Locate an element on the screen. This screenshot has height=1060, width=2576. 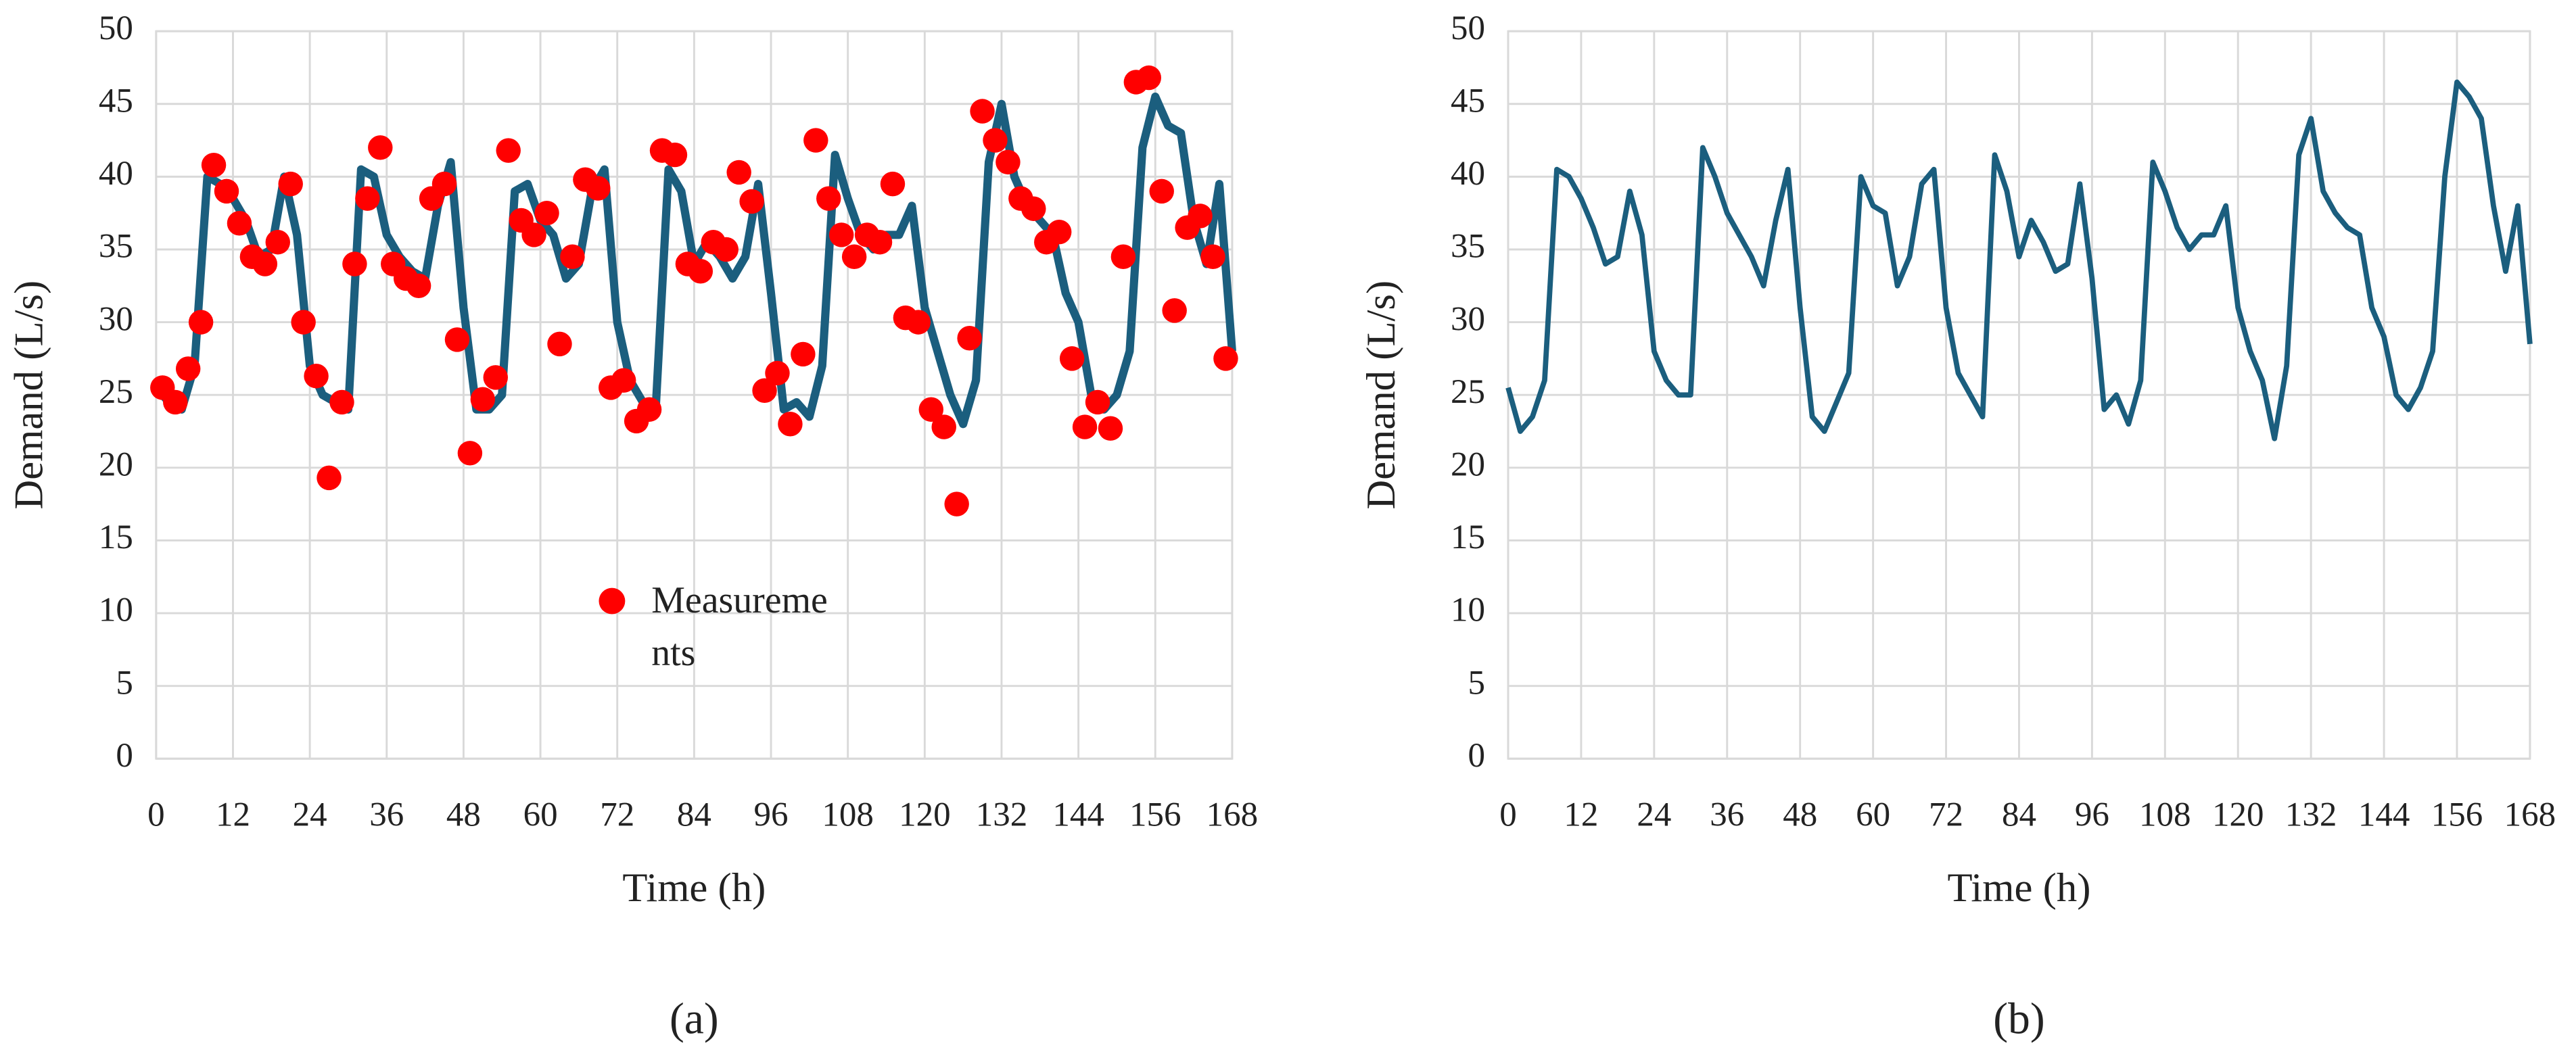
y-tick-label: 35 is located at coordinates (116, 247).